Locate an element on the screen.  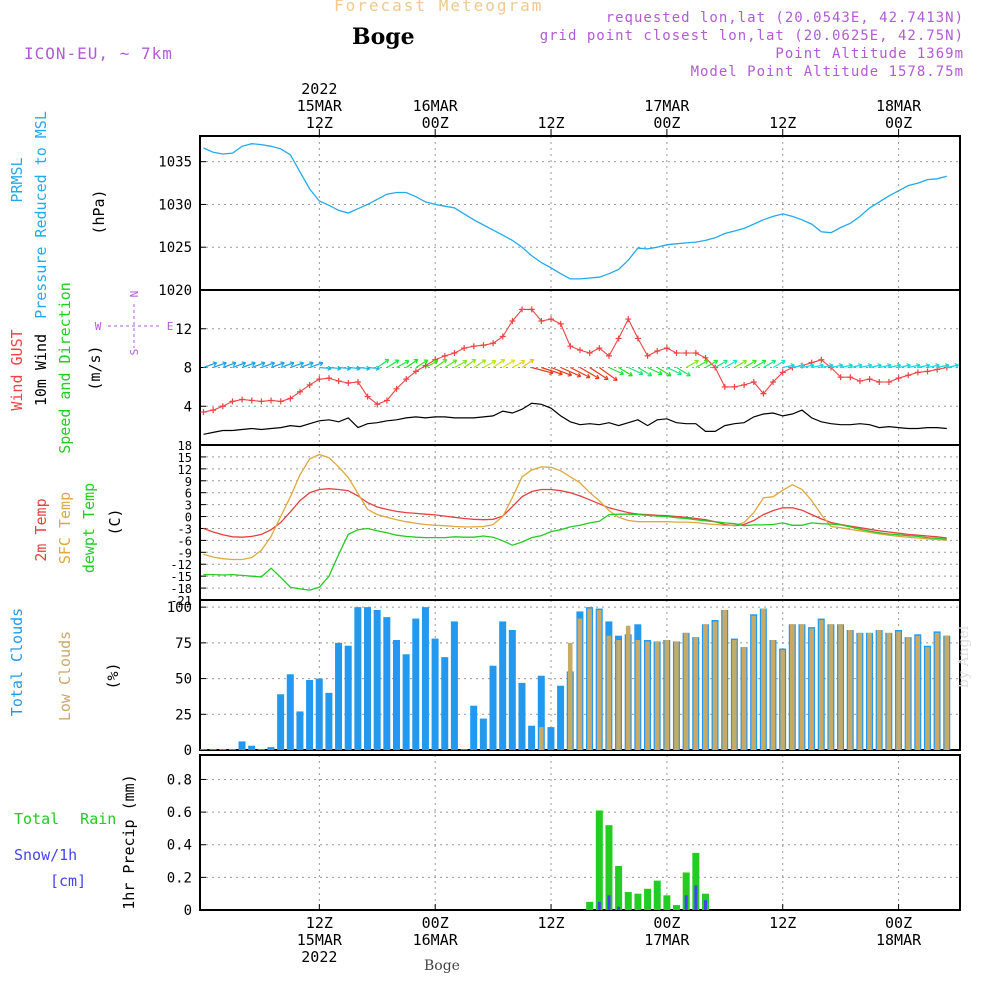
tsfc-label: SFC Temp is located at coordinates (65, 528).